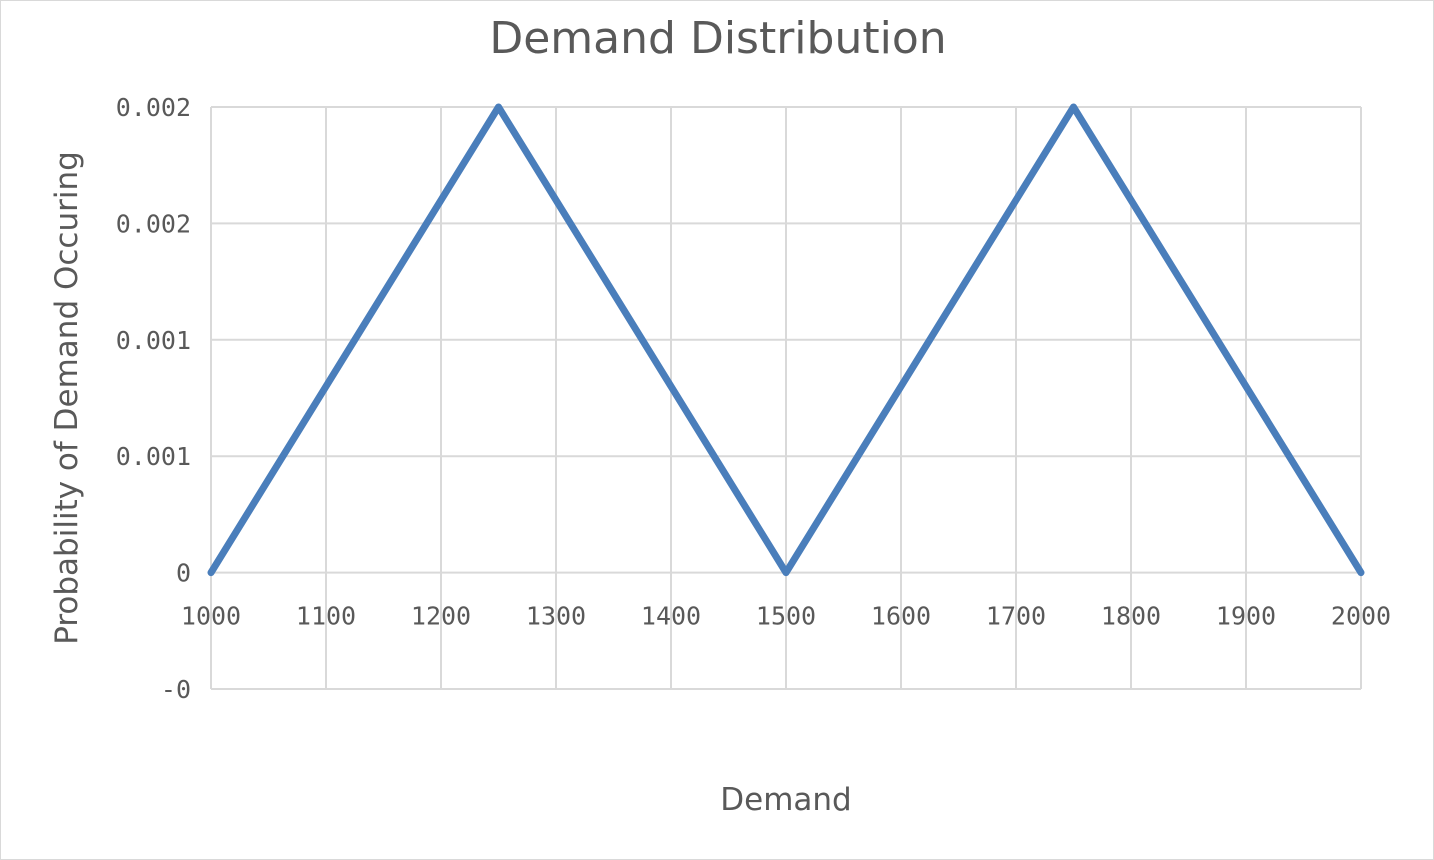 Image resolution: width=1434 pixels, height=860 pixels. I want to click on y-tick-label: 0, so click(183, 573).